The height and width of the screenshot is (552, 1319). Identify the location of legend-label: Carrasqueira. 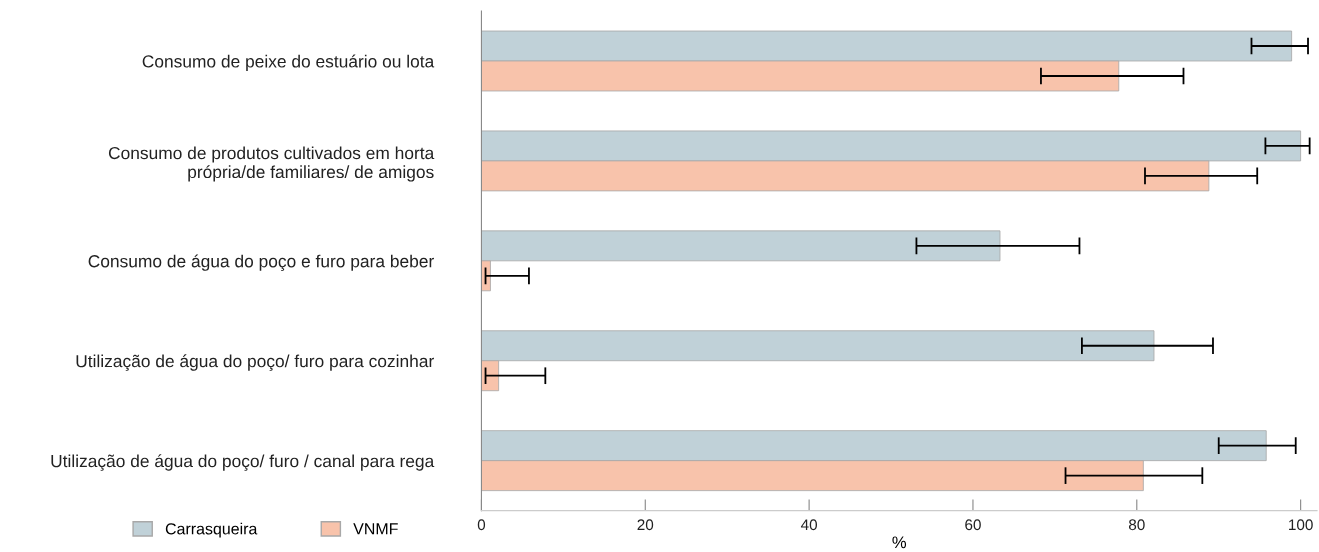
(211, 530).